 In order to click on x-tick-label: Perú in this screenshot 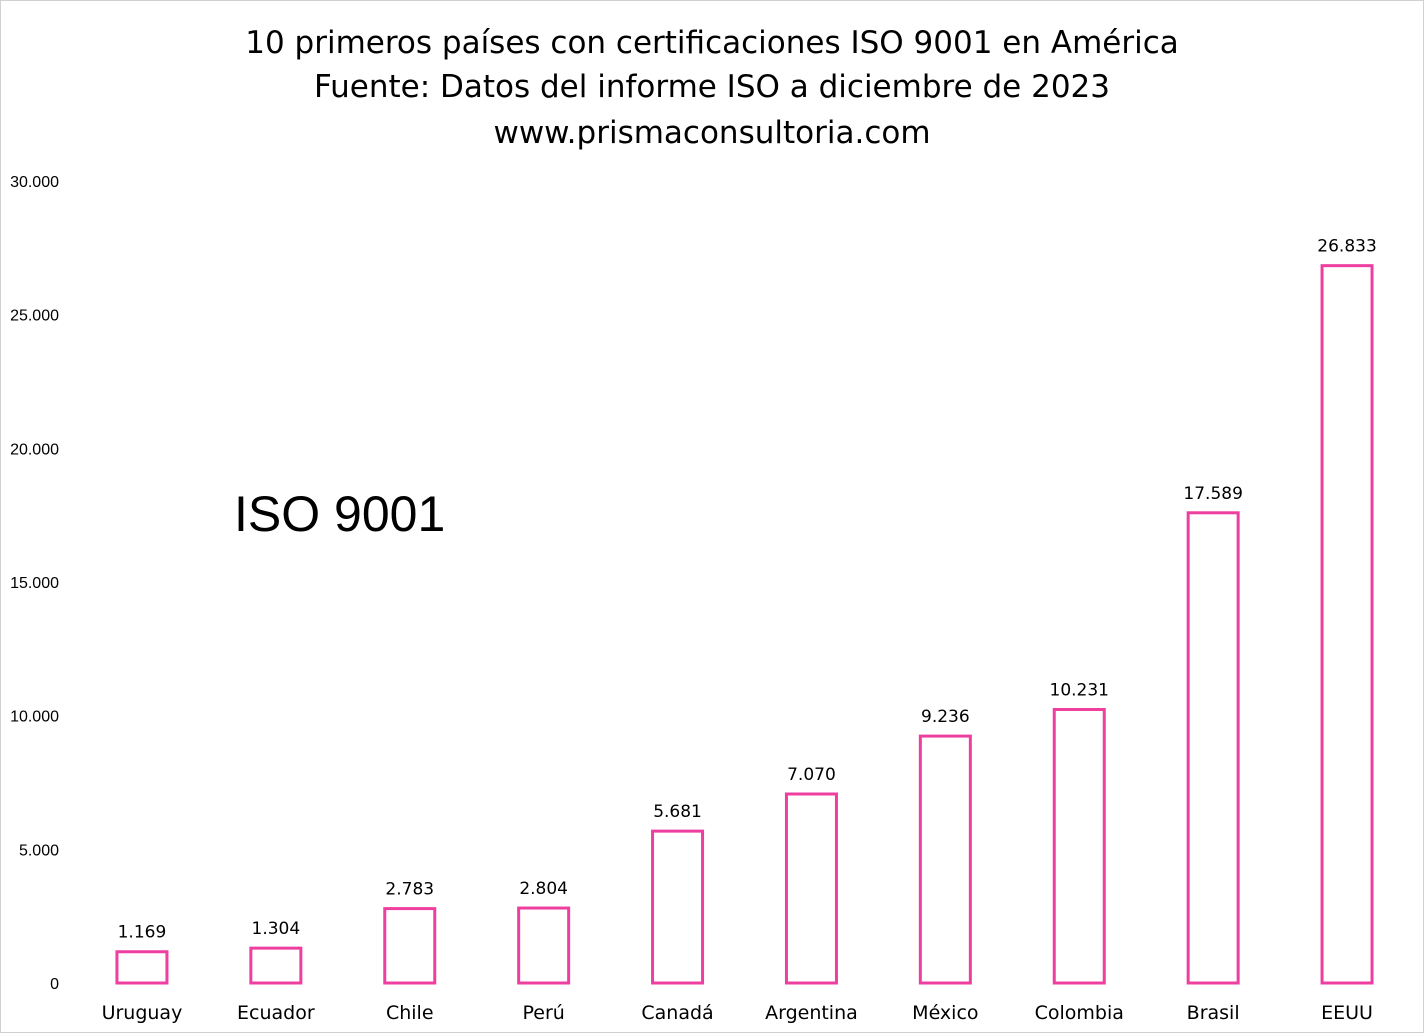, I will do `click(543, 1013)`.